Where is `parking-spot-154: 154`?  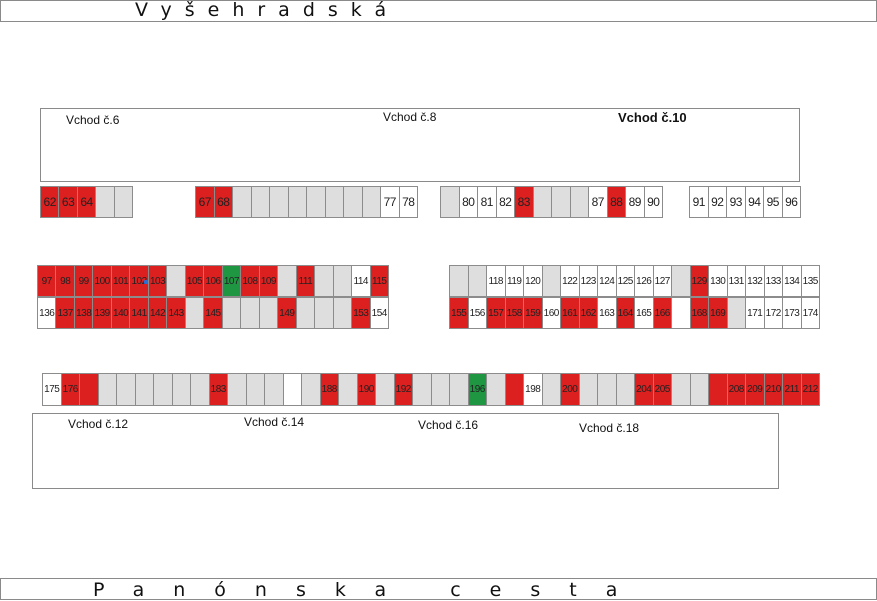
parking-spot-154: 154 is located at coordinates (379, 313).